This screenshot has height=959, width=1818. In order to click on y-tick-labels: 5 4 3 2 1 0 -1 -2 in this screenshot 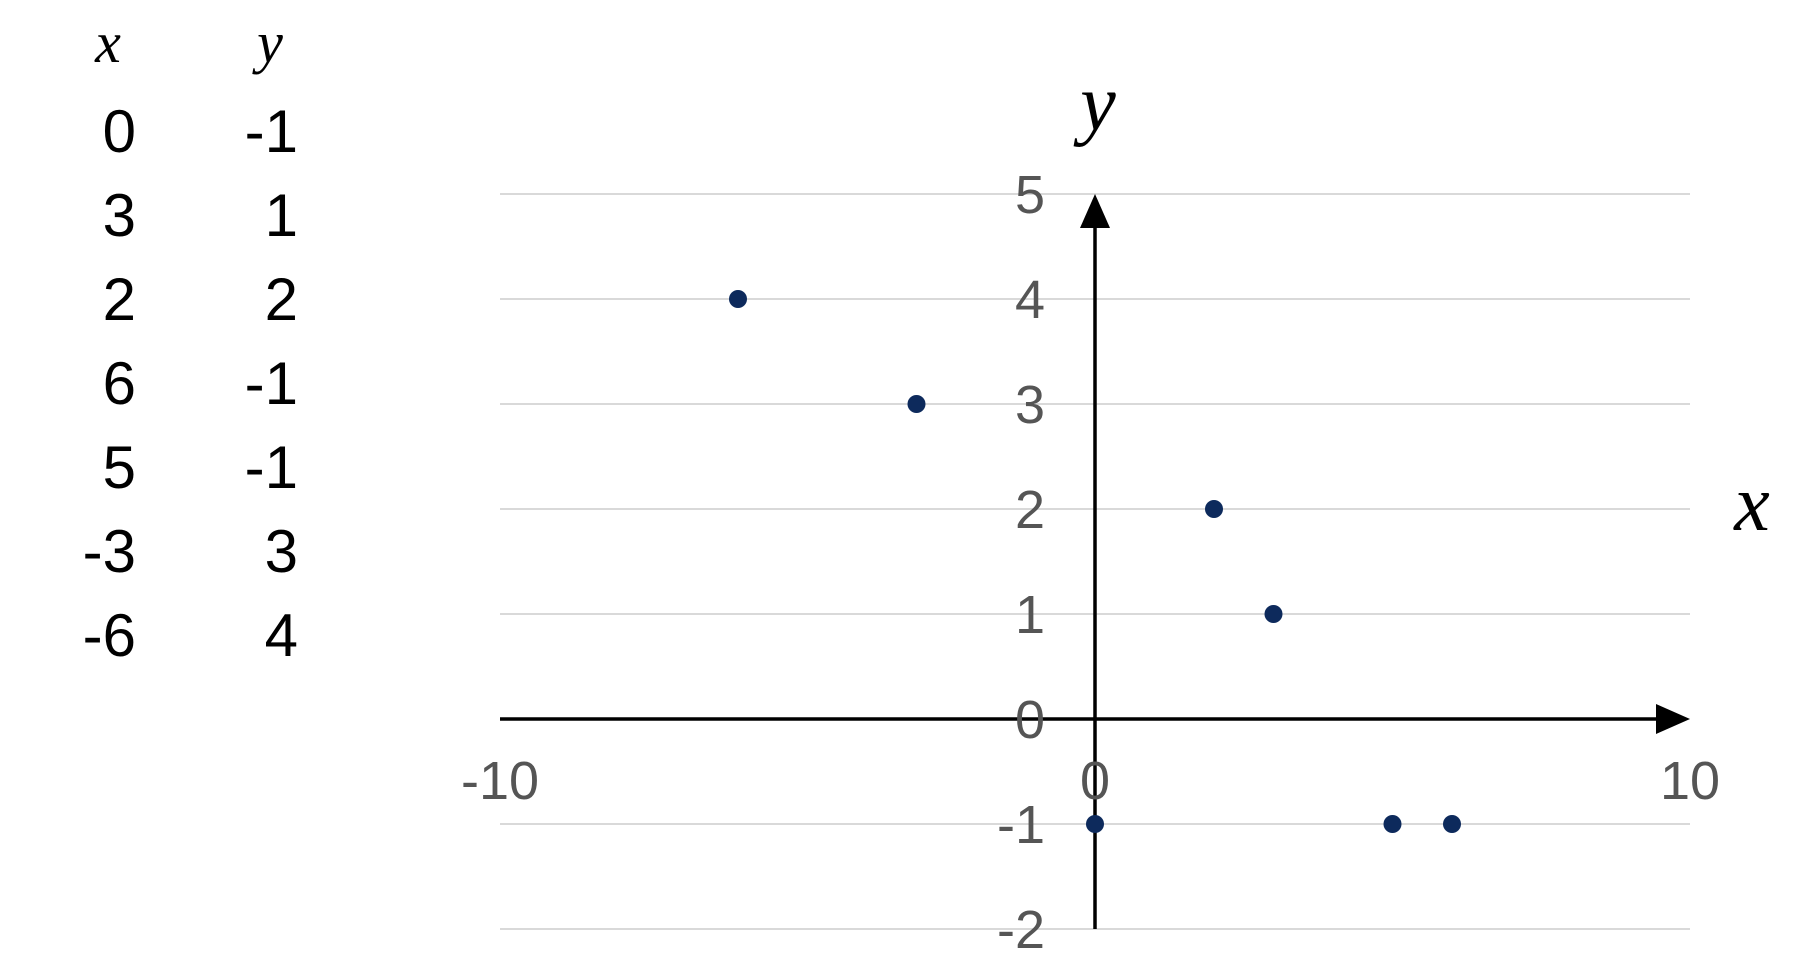, I will do `click(1021, 562)`.